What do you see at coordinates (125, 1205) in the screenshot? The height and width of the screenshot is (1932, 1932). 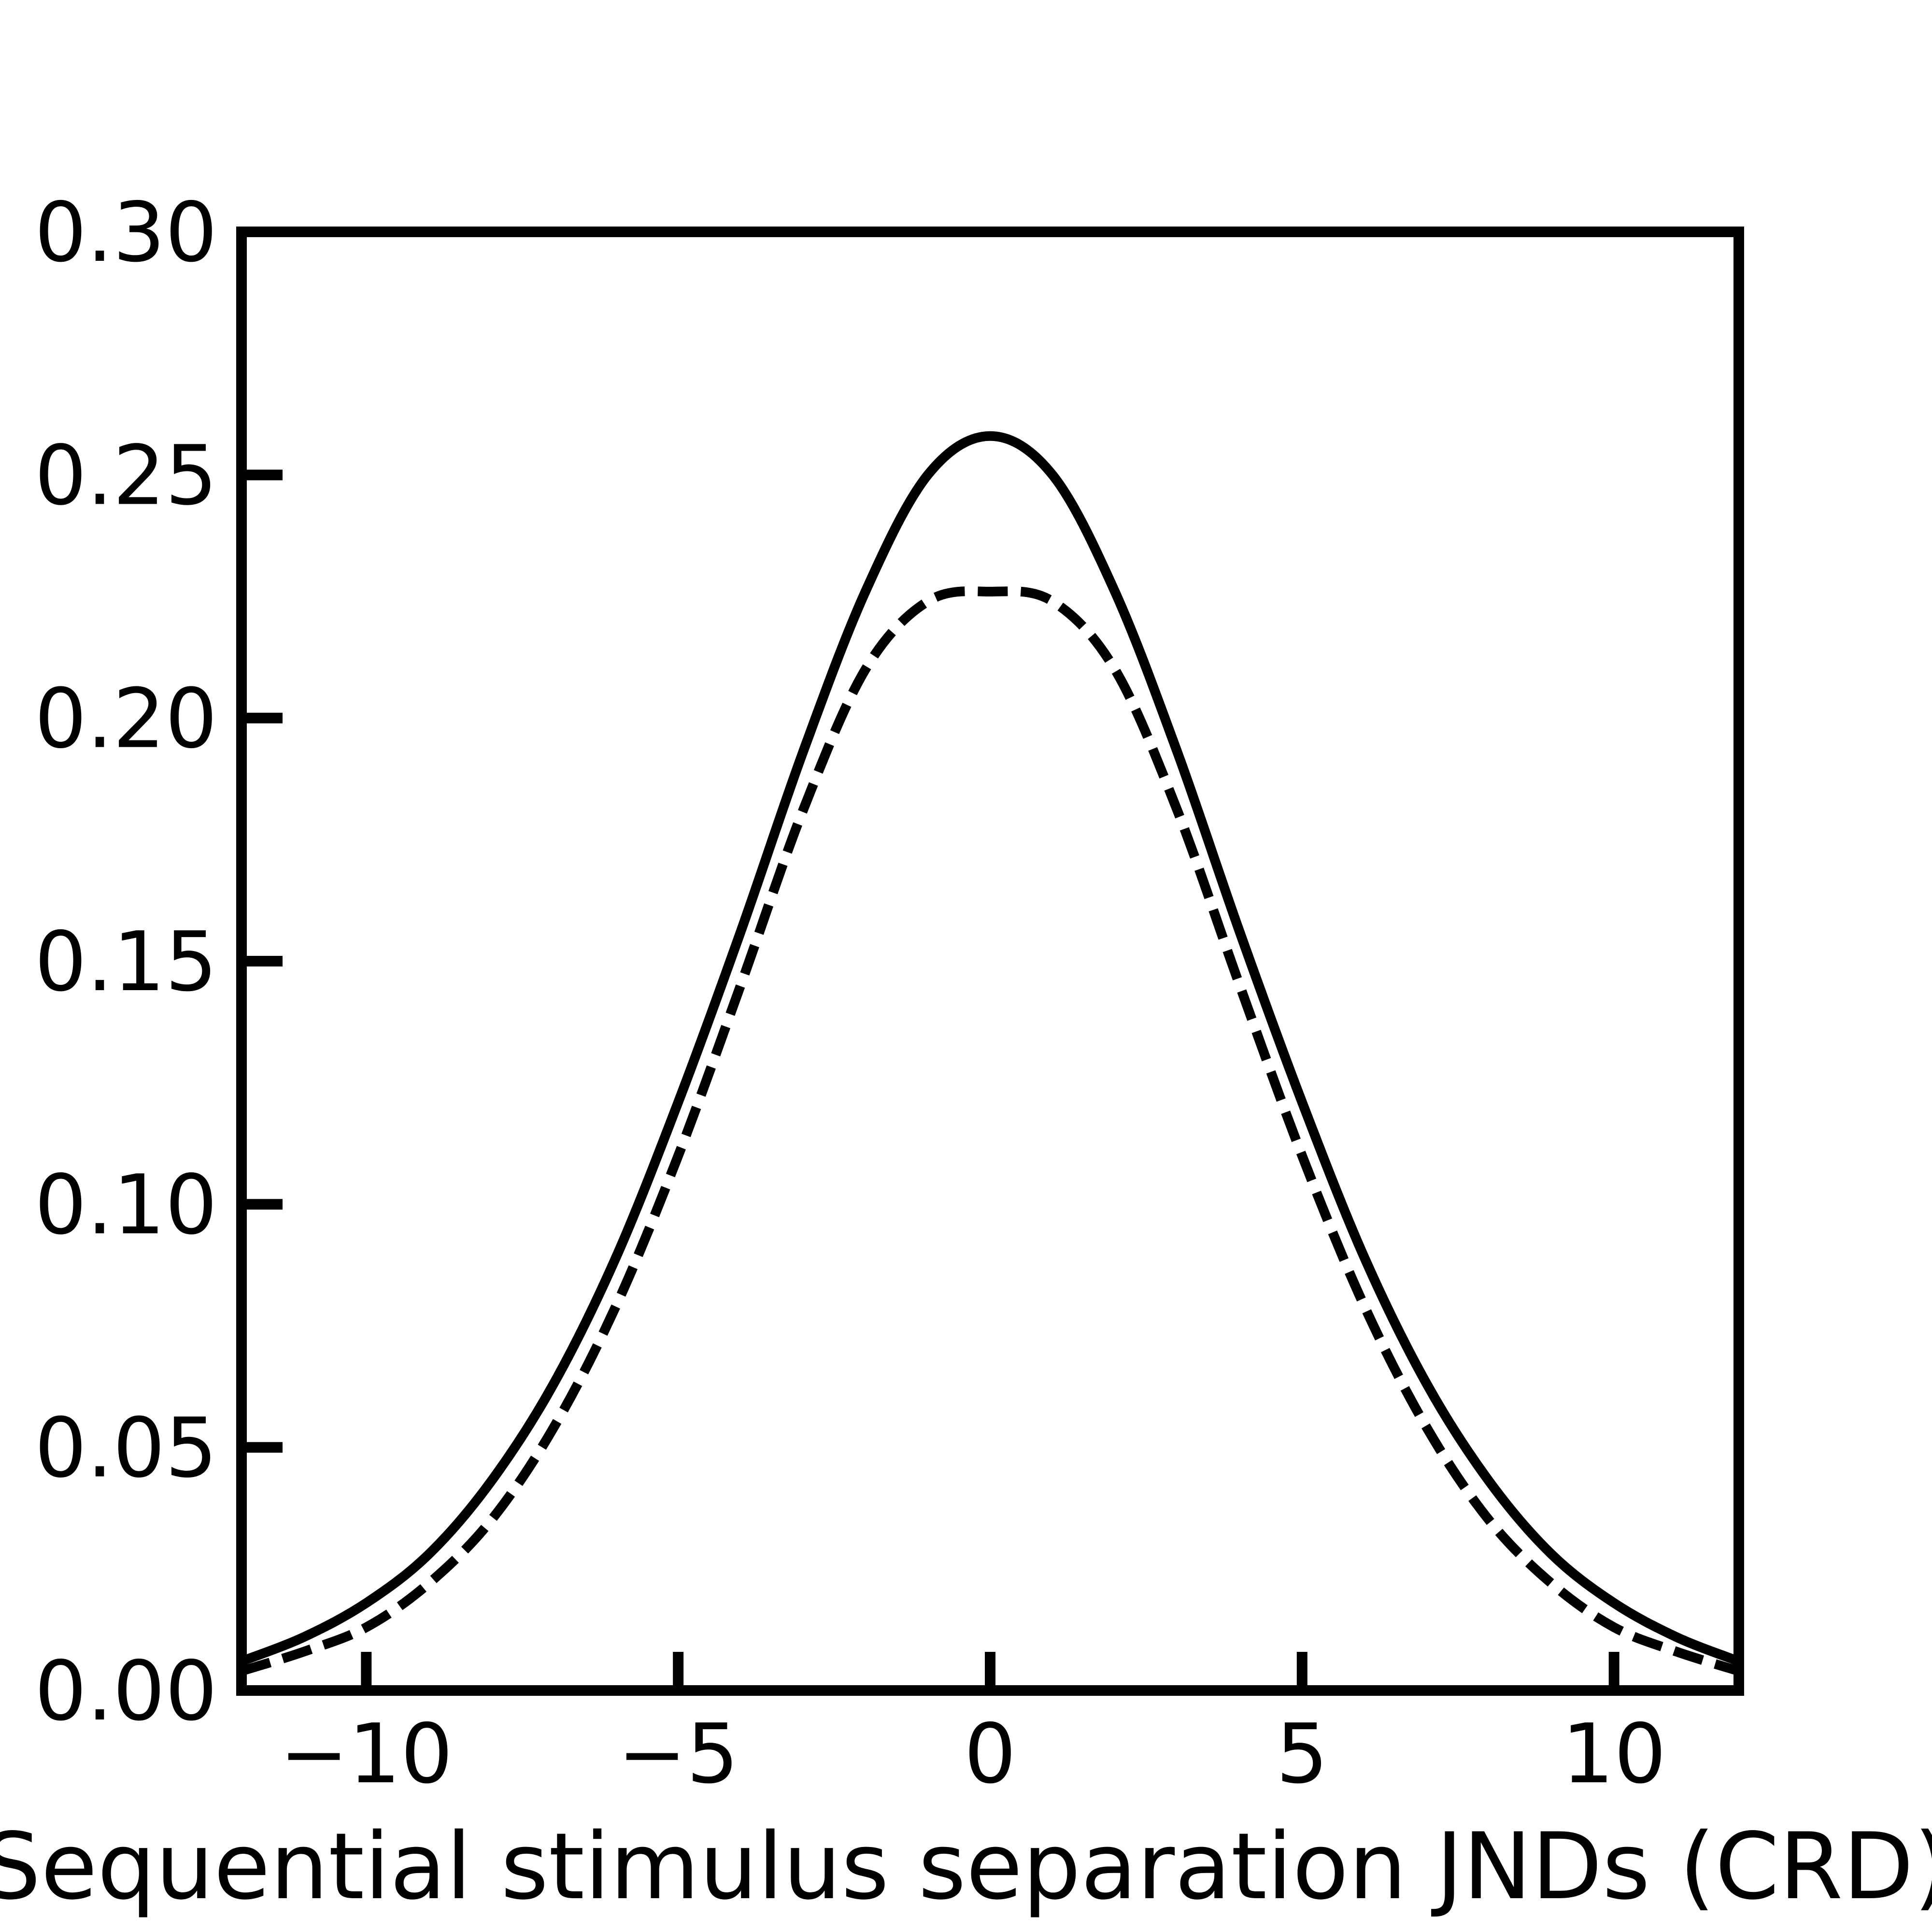 I see `y-tick-label-2: 0.10` at bounding box center [125, 1205].